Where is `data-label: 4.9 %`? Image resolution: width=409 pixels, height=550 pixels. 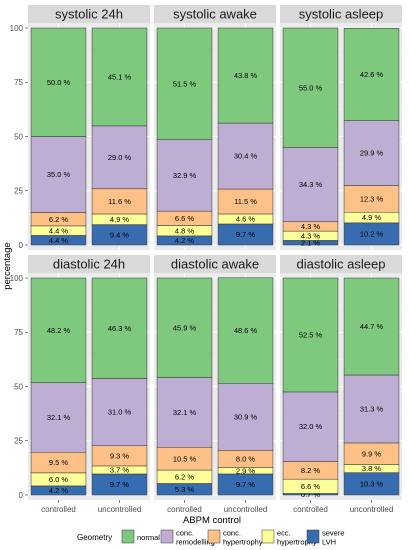
data-label: 4.9 % is located at coordinates (120, 219).